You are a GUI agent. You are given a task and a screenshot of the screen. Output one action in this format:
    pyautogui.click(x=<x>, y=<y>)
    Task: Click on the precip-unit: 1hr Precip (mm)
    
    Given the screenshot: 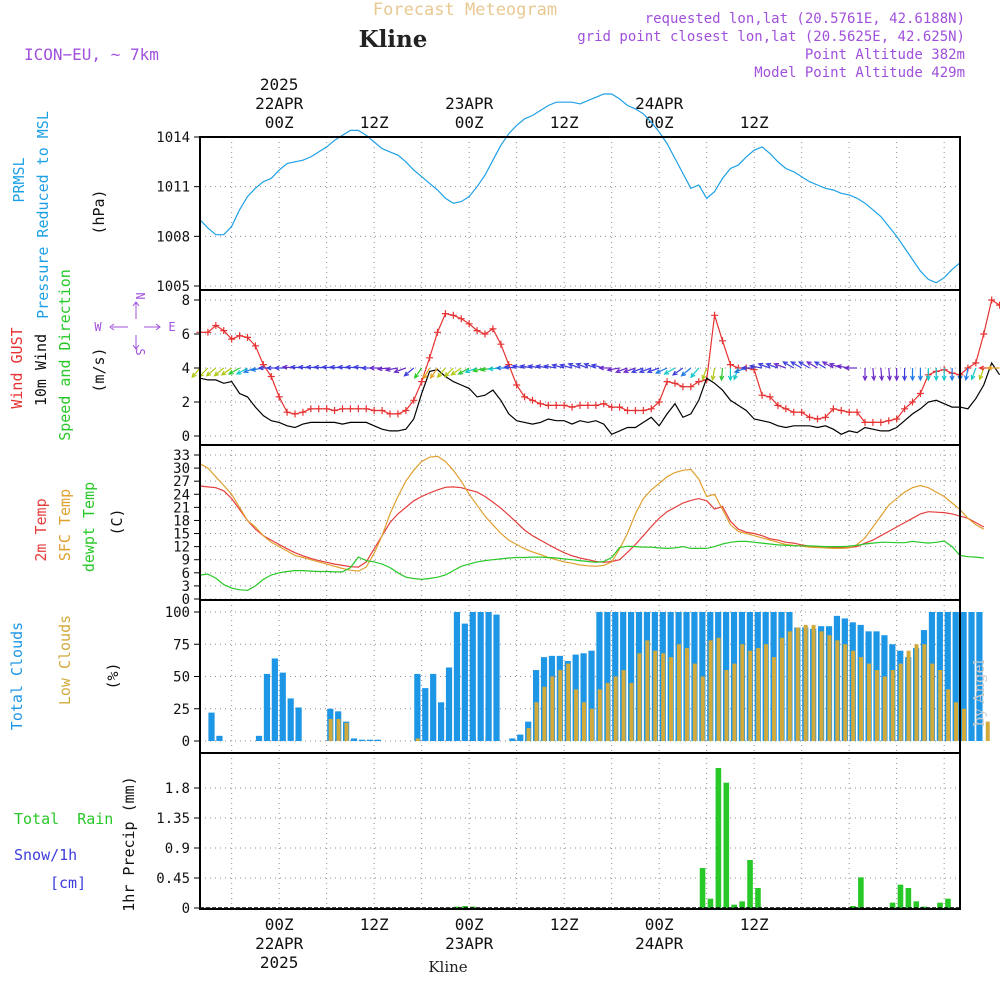 What is the action you would take?
    pyautogui.click(x=129, y=843)
    